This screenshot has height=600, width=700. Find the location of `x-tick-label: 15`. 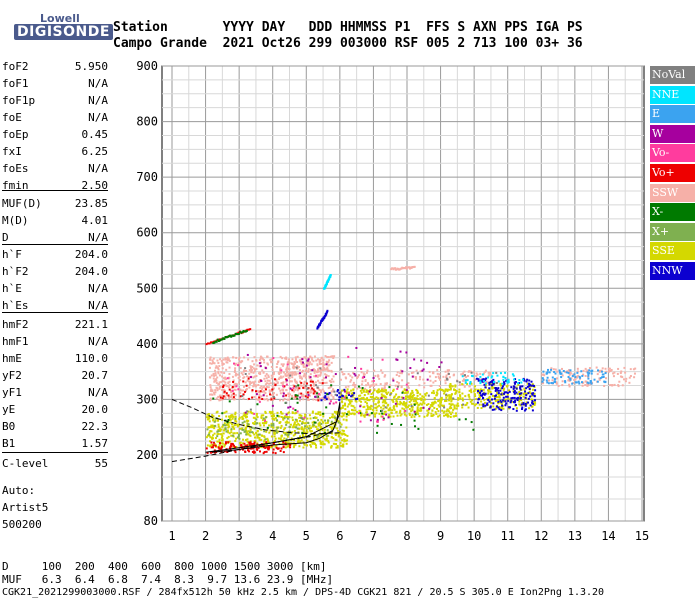

x-tick-label: 15 is located at coordinates (642, 536).